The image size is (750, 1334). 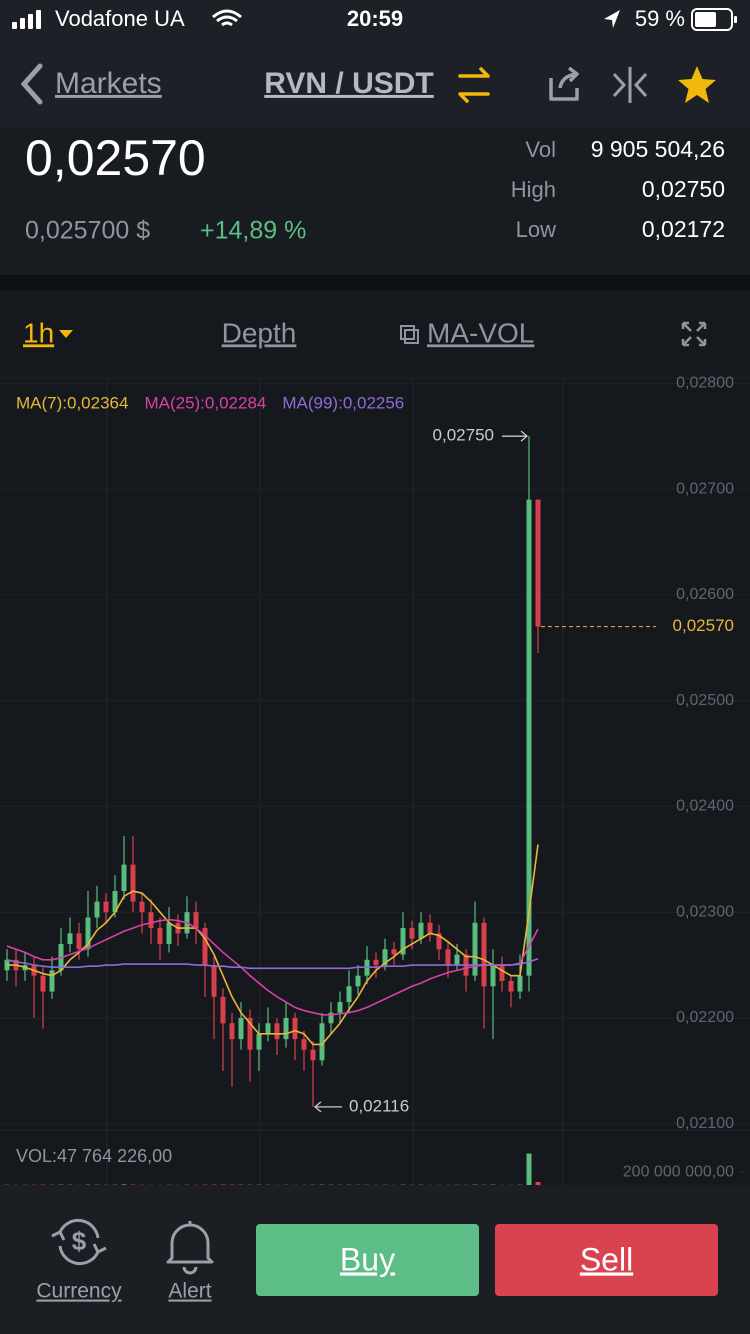 What do you see at coordinates (31, 84) in the screenshot?
I see `back-icon` at bounding box center [31, 84].